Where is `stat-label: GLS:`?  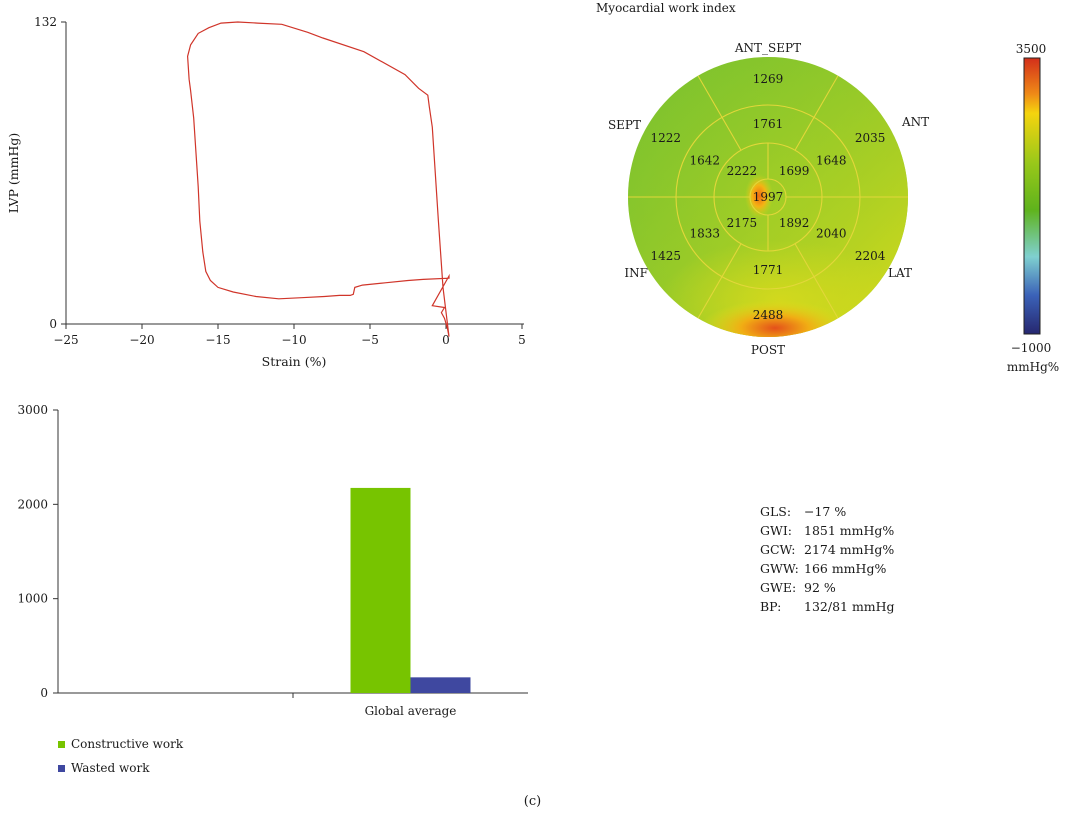 stat-label: GLS: is located at coordinates (776, 511).